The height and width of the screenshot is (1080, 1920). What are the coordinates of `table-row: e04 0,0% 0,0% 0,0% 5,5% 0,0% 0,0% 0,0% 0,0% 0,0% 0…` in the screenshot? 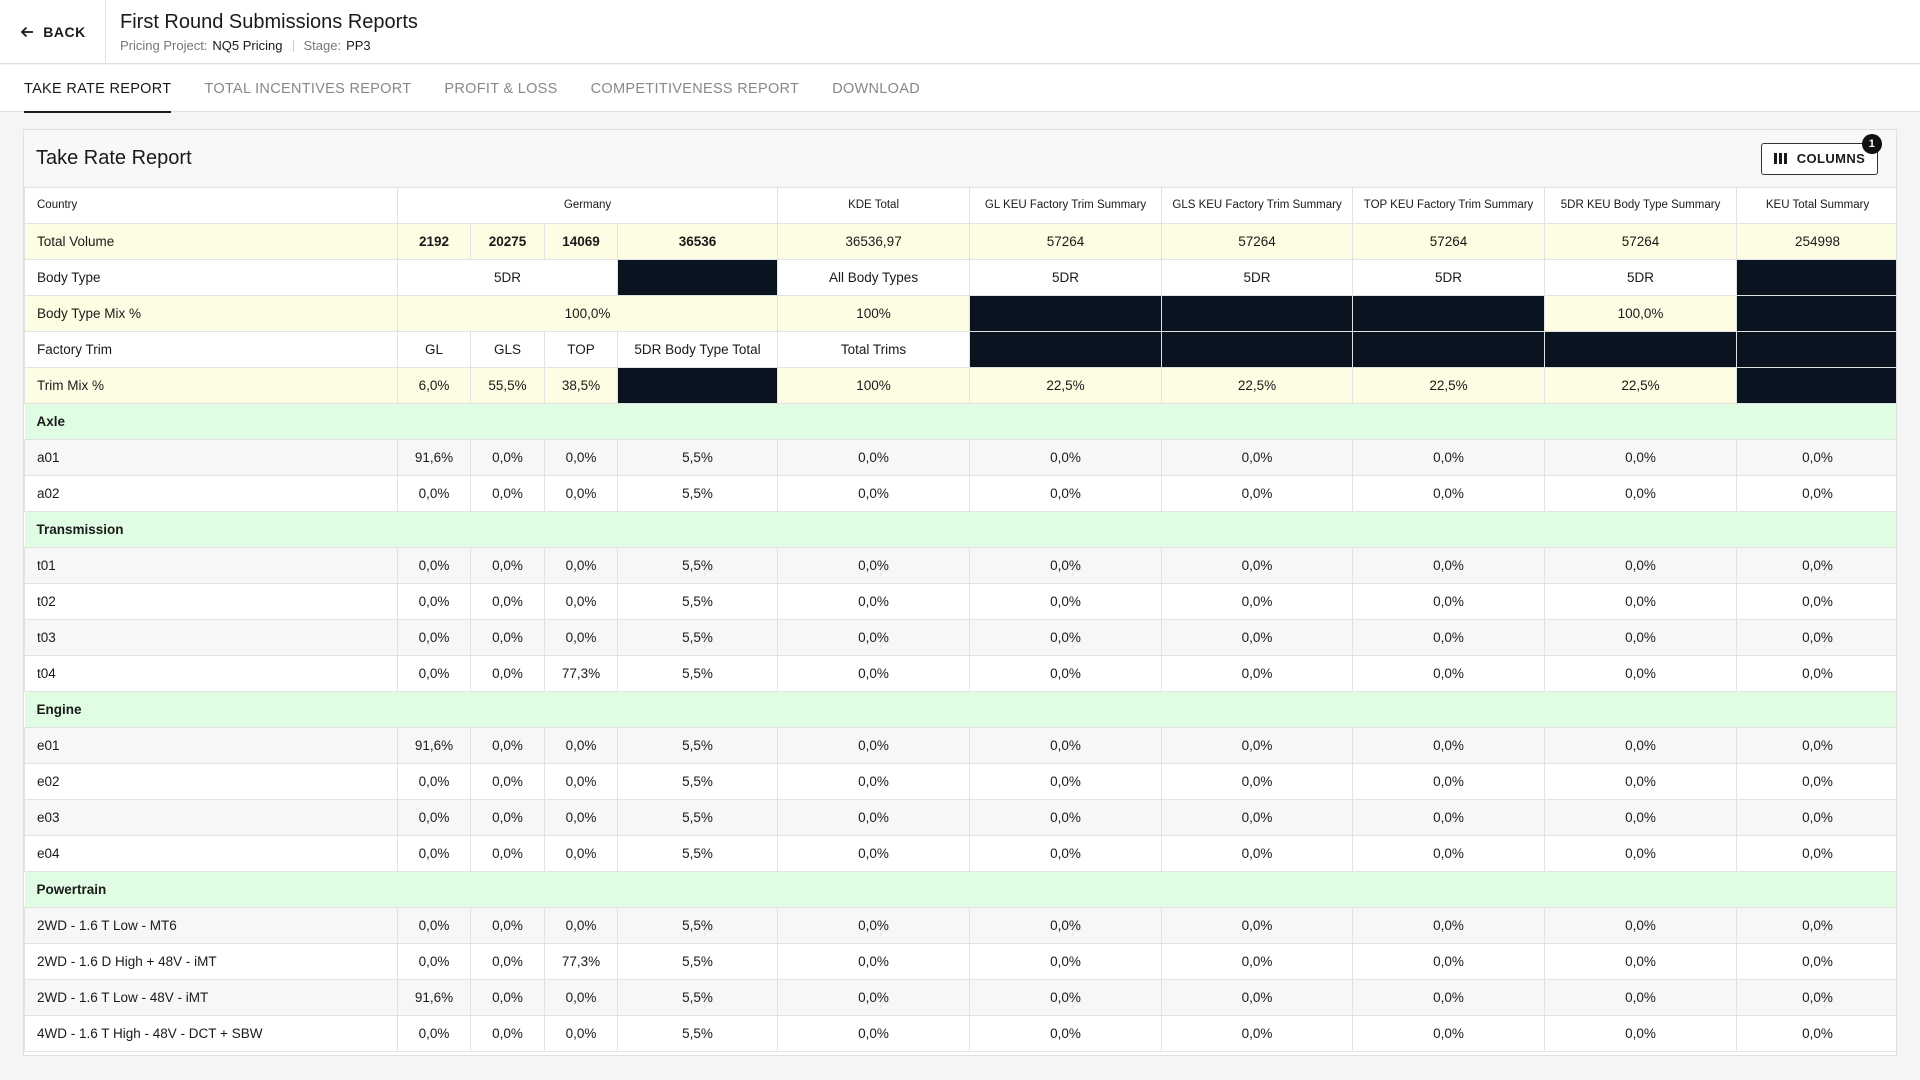 It's located at (960, 853).